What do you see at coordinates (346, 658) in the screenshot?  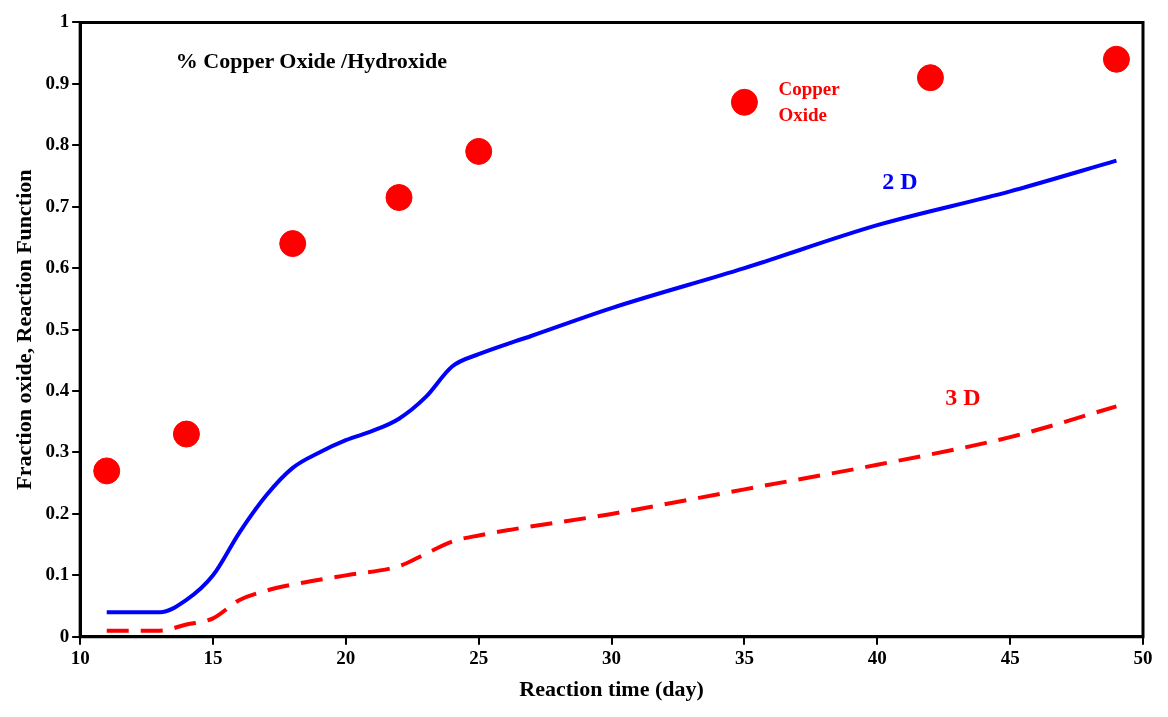 I see `x-tick-label: 20` at bounding box center [346, 658].